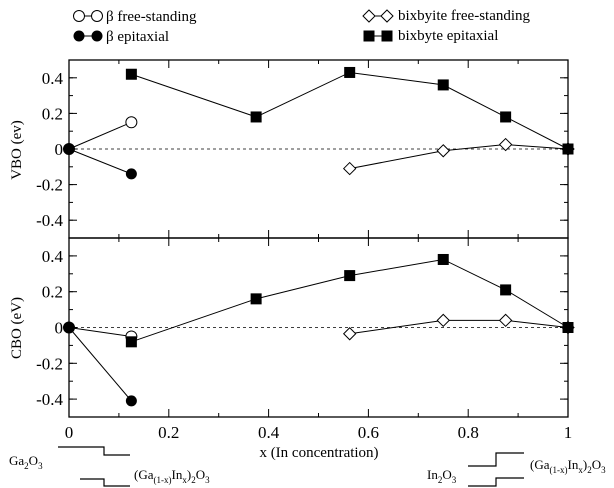 The width and height of the screenshot is (614, 488). Describe the element at coordinates (568, 466) in the screenshot. I see `band-right-top-label: (Ga(1-x)Inx)2O3` at that location.